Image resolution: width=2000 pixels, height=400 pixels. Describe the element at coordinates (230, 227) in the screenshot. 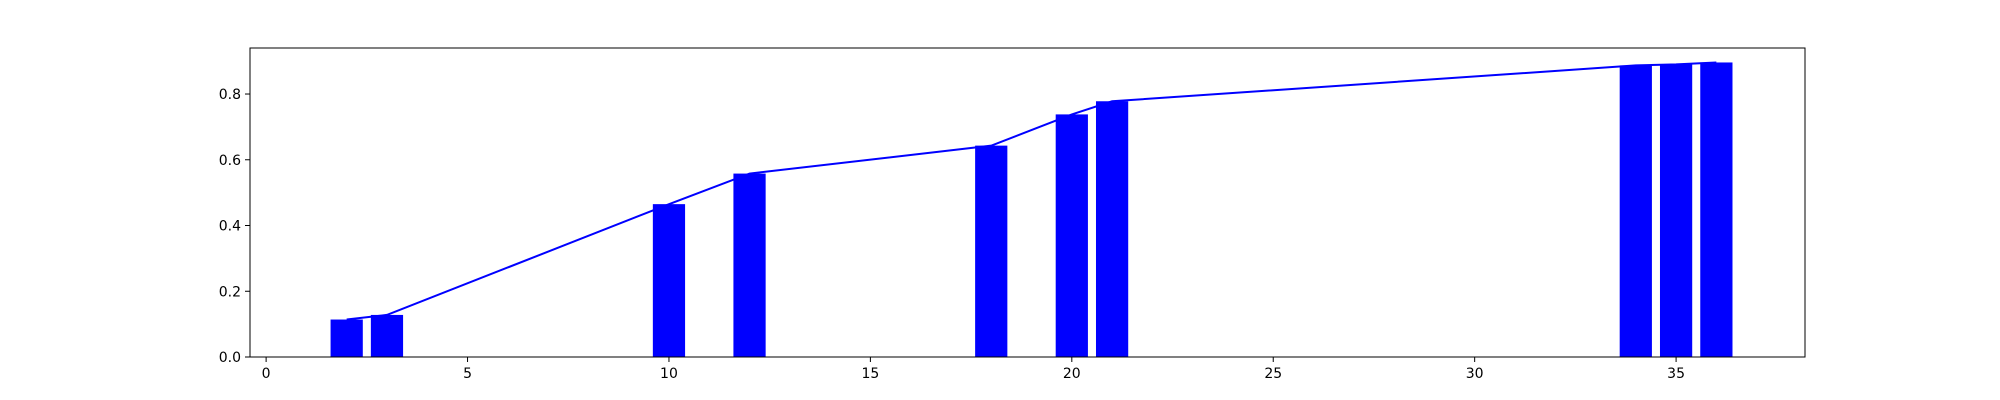

I see `y-tick-label: 0.4` at that location.